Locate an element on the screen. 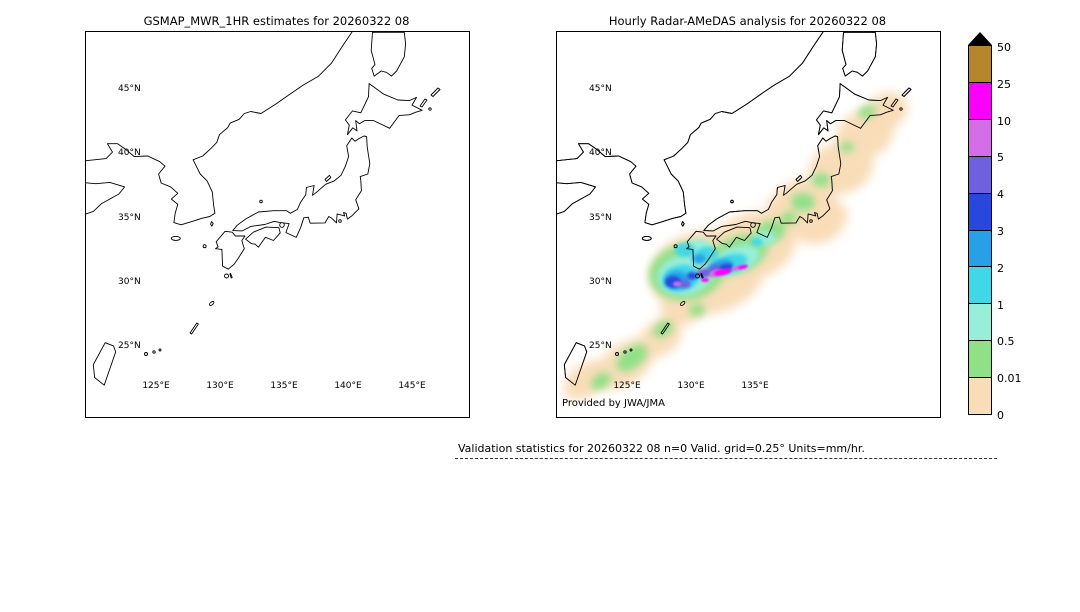  precip-magenta-band is located at coordinates (724, 273).